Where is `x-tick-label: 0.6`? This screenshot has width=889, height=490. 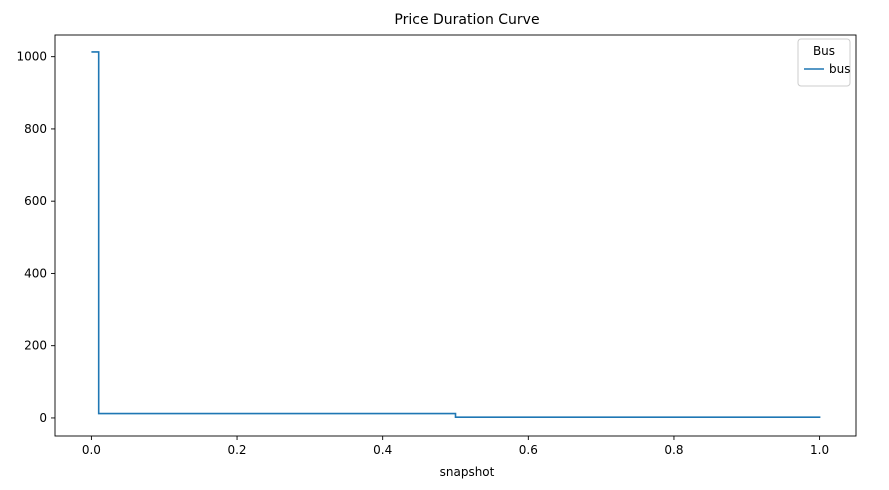
x-tick-label: 0.6 is located at coordinates (528, 450).